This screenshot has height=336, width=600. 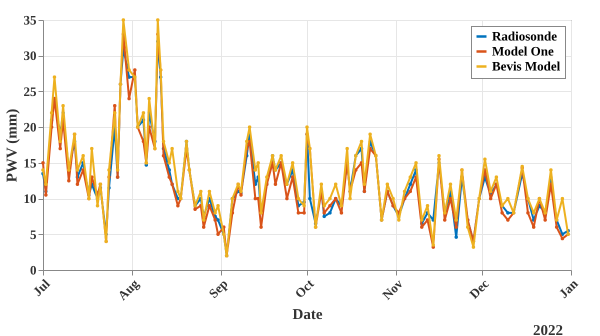 What do you see at coordinates (307, 315) in the screenshot?
I see `x-axis-title: Date` at bounding box center [307, 315].